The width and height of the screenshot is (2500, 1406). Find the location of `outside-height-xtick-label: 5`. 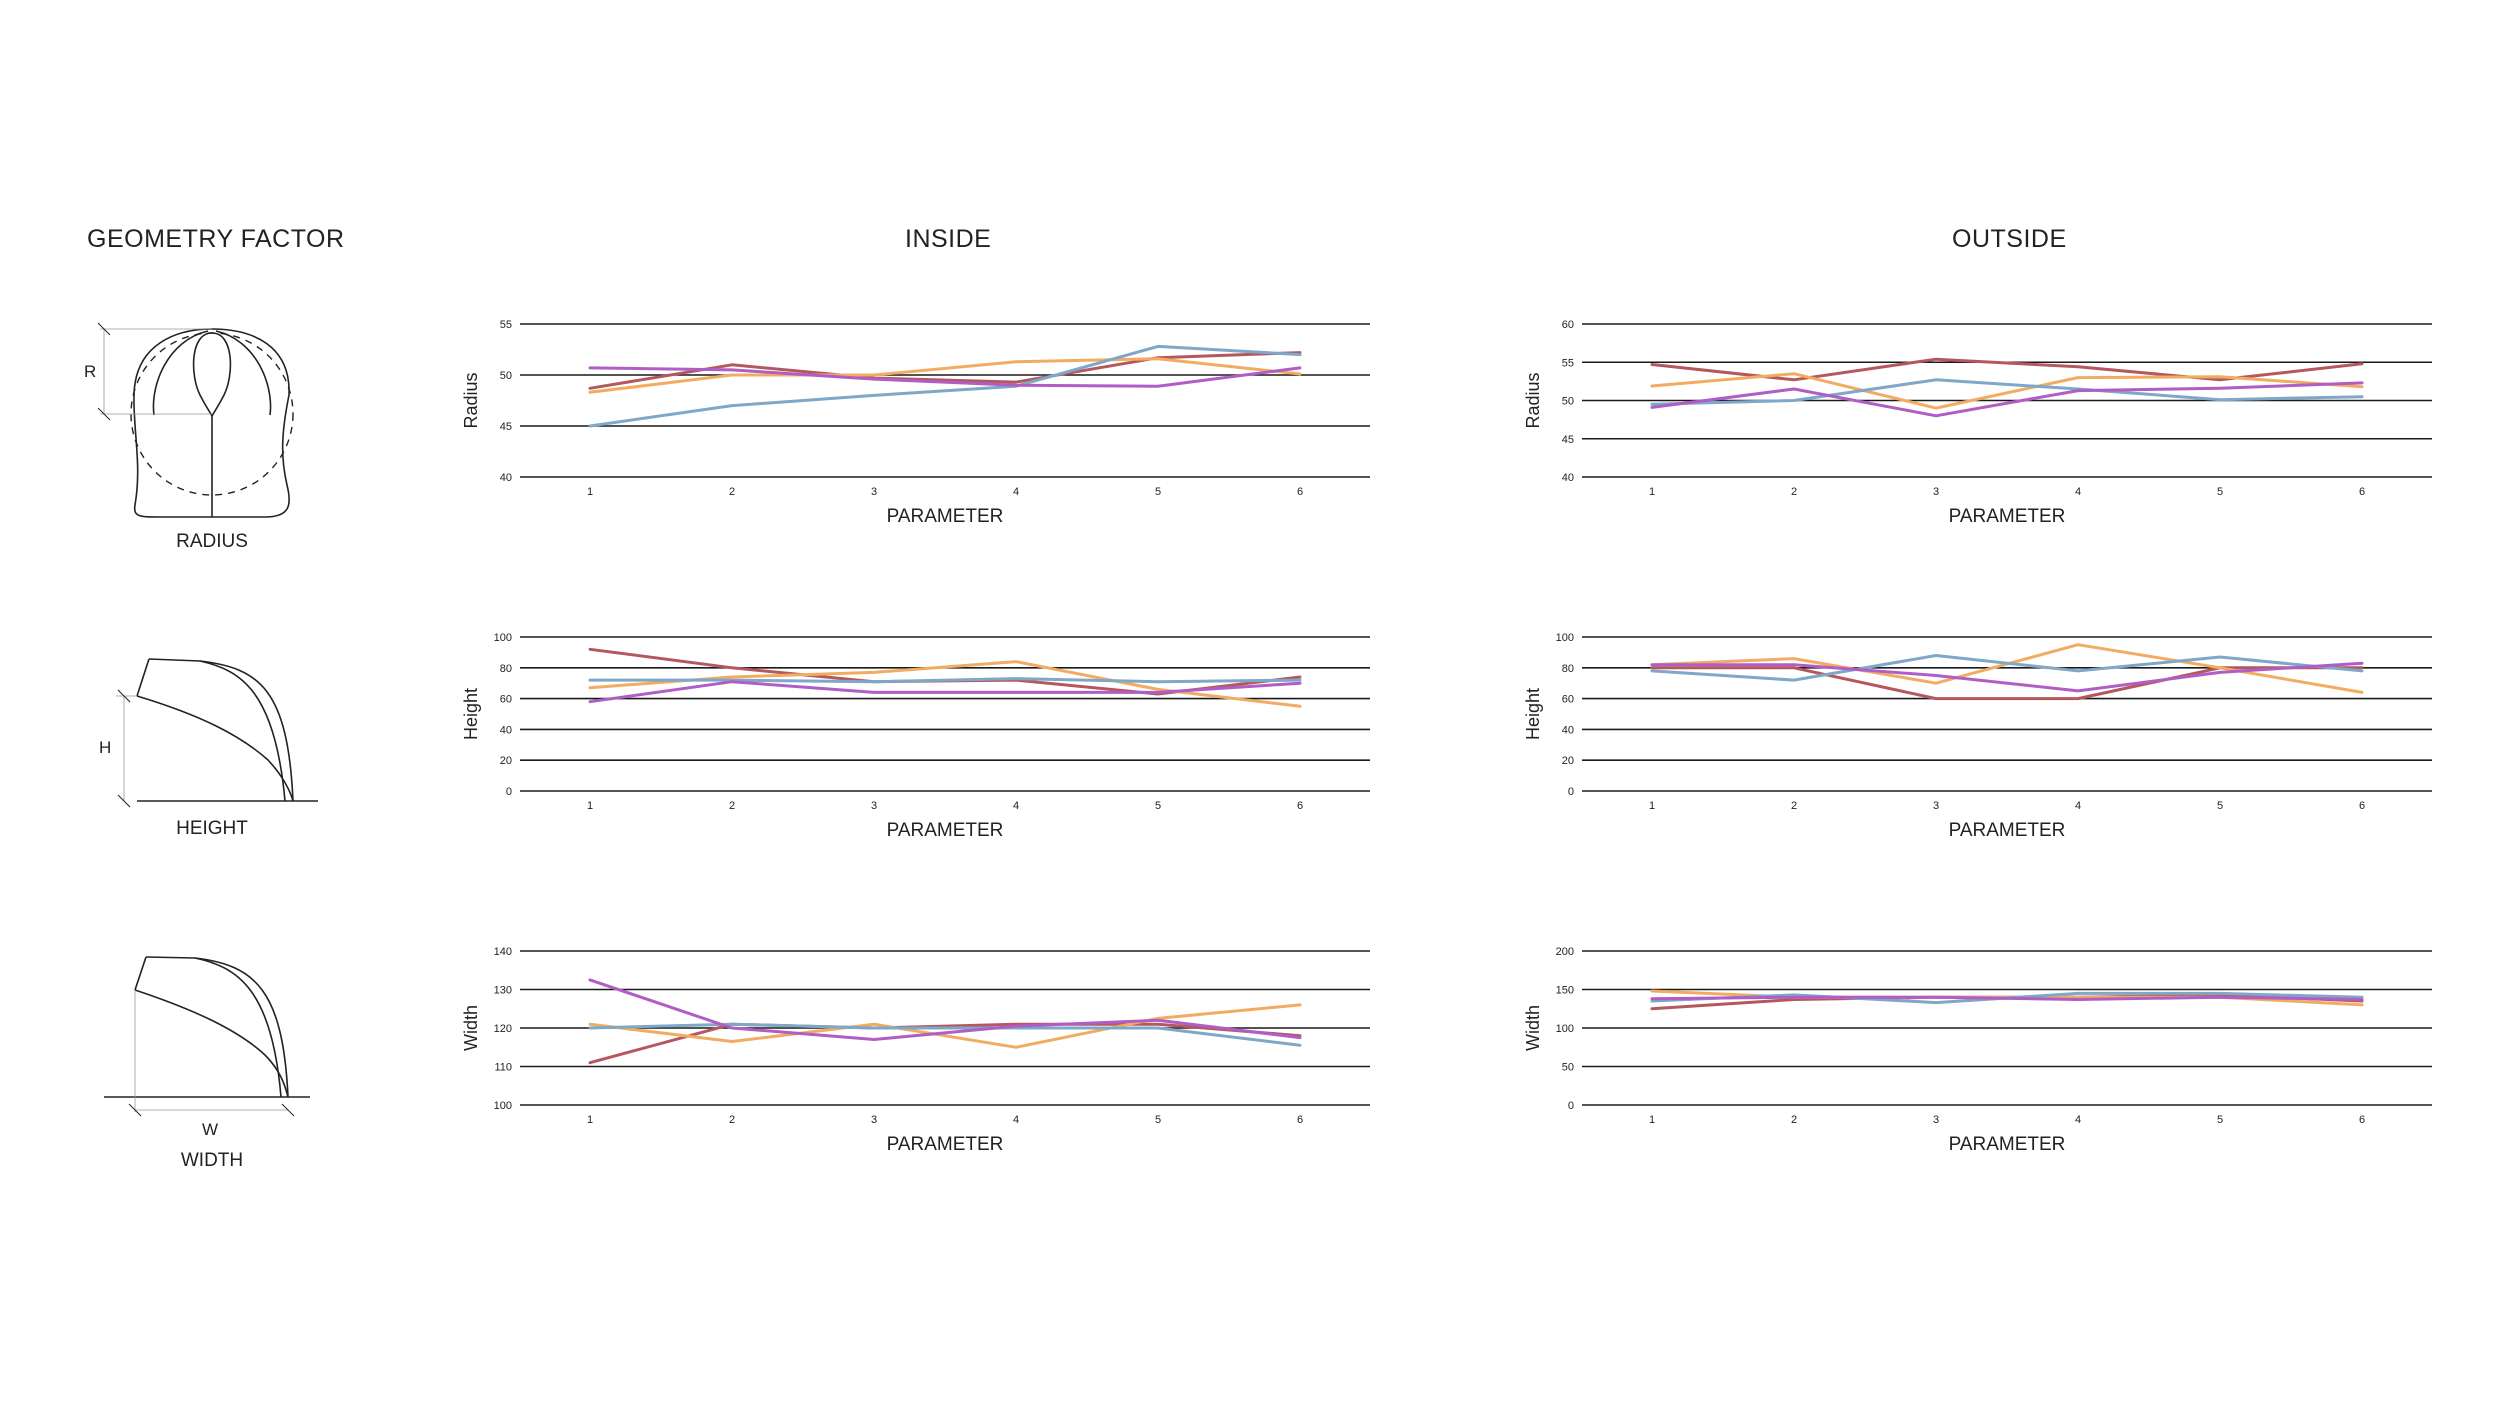

outside-height-xtick-label: 5 is located at coordinates (2220, 806).